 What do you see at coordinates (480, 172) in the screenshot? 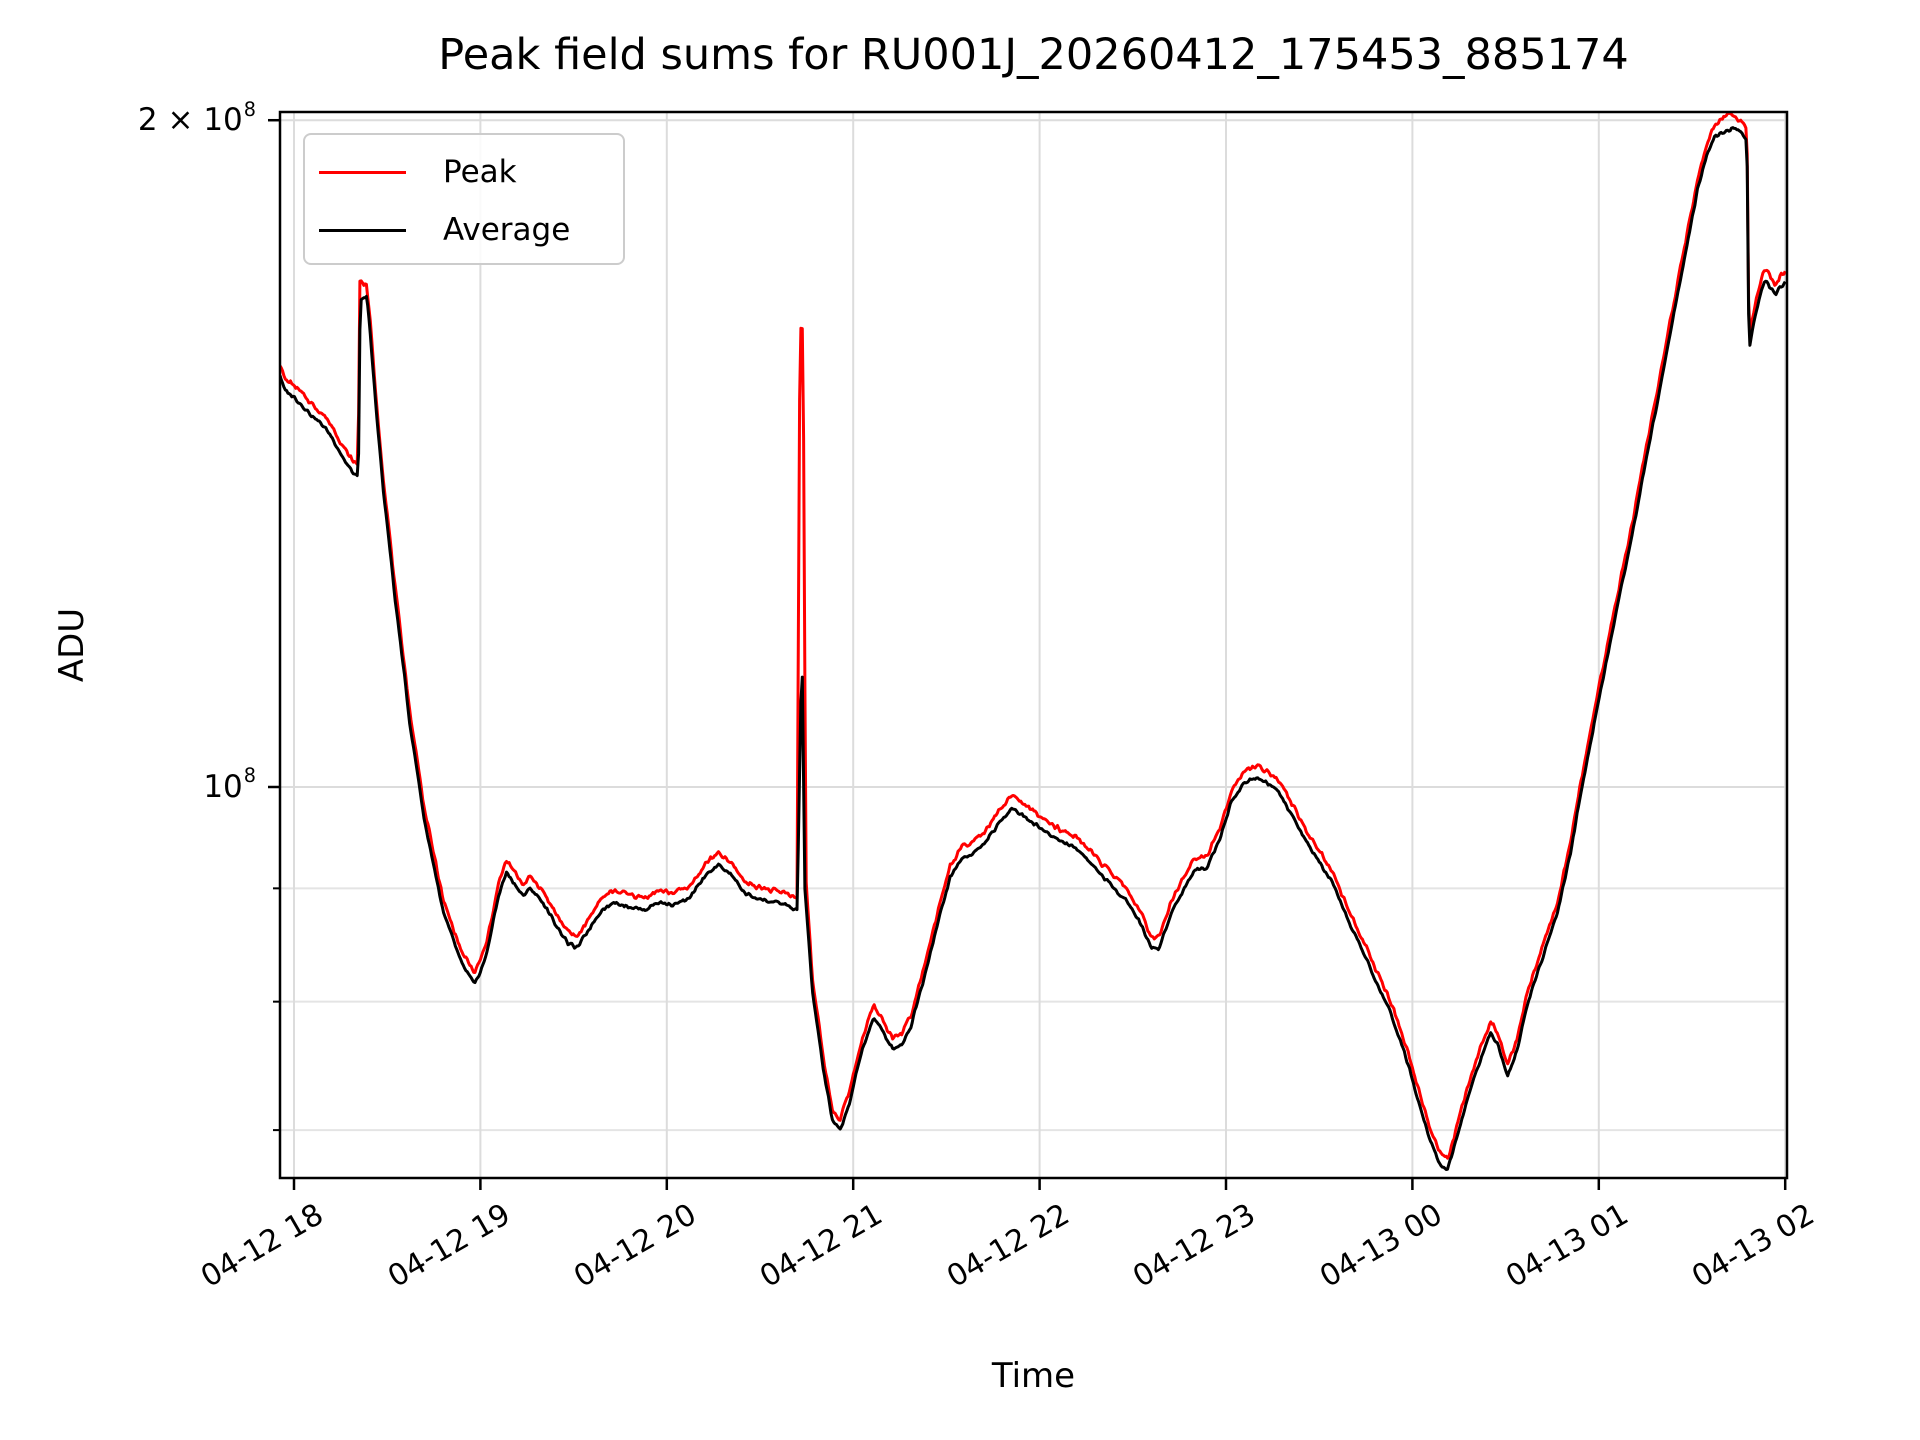
I see `legend-label: Peak` at bounding box center [480, 172].